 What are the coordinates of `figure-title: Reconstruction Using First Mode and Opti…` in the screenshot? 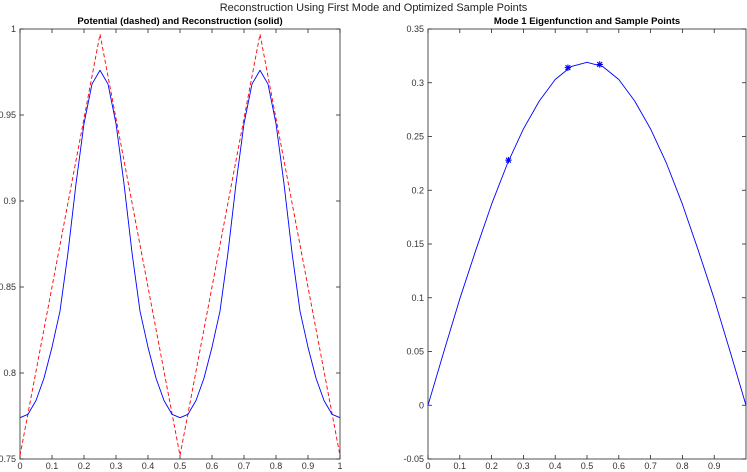 It's located at (374, 8).